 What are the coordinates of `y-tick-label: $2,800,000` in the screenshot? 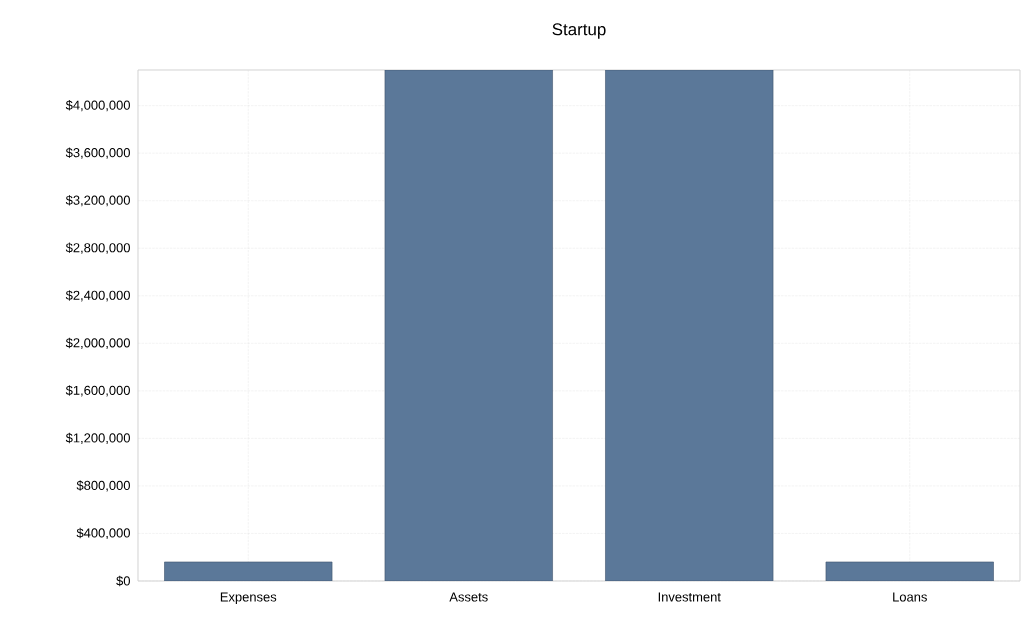 It's located at (97, 248).